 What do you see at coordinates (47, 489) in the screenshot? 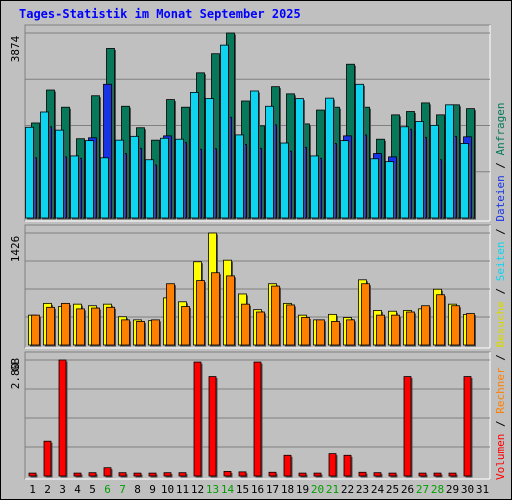
I see `day-label-2: 2` at bounding box center [47, 489].